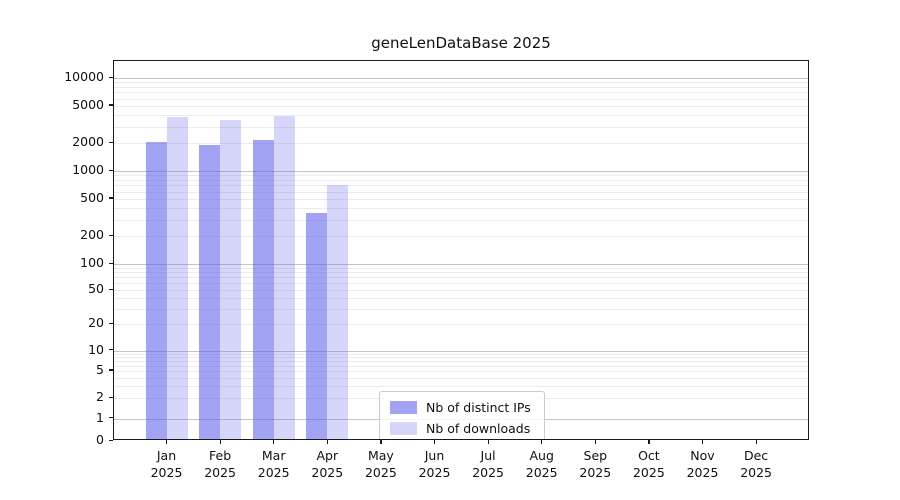 This screenshot has width=900, height=500. I want to click on x-tick-label: Aug 2025, so click(541, 464).